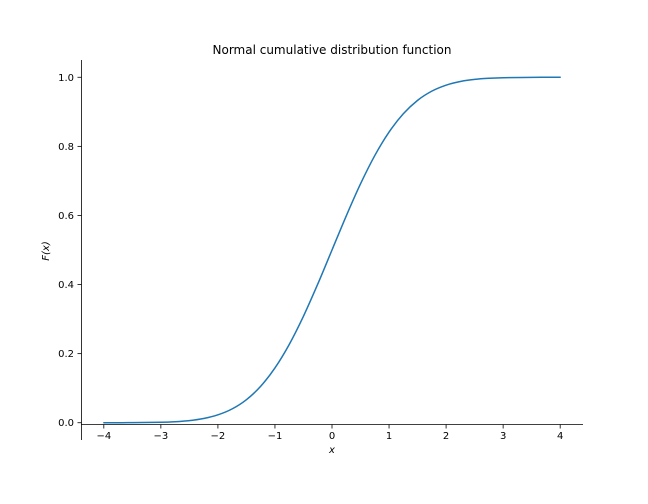 The image size is (648, 504). I want to click on y-ticks: 0.0 0.2 0.4 0.6 0.8 1.0, so click(70, 251).